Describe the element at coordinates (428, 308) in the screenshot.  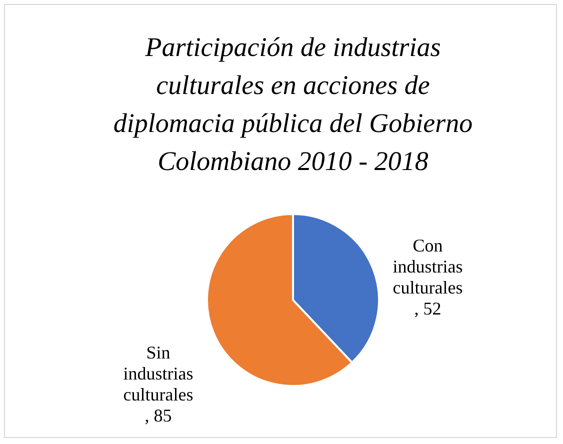
I see `data-label: , 52` at that location.